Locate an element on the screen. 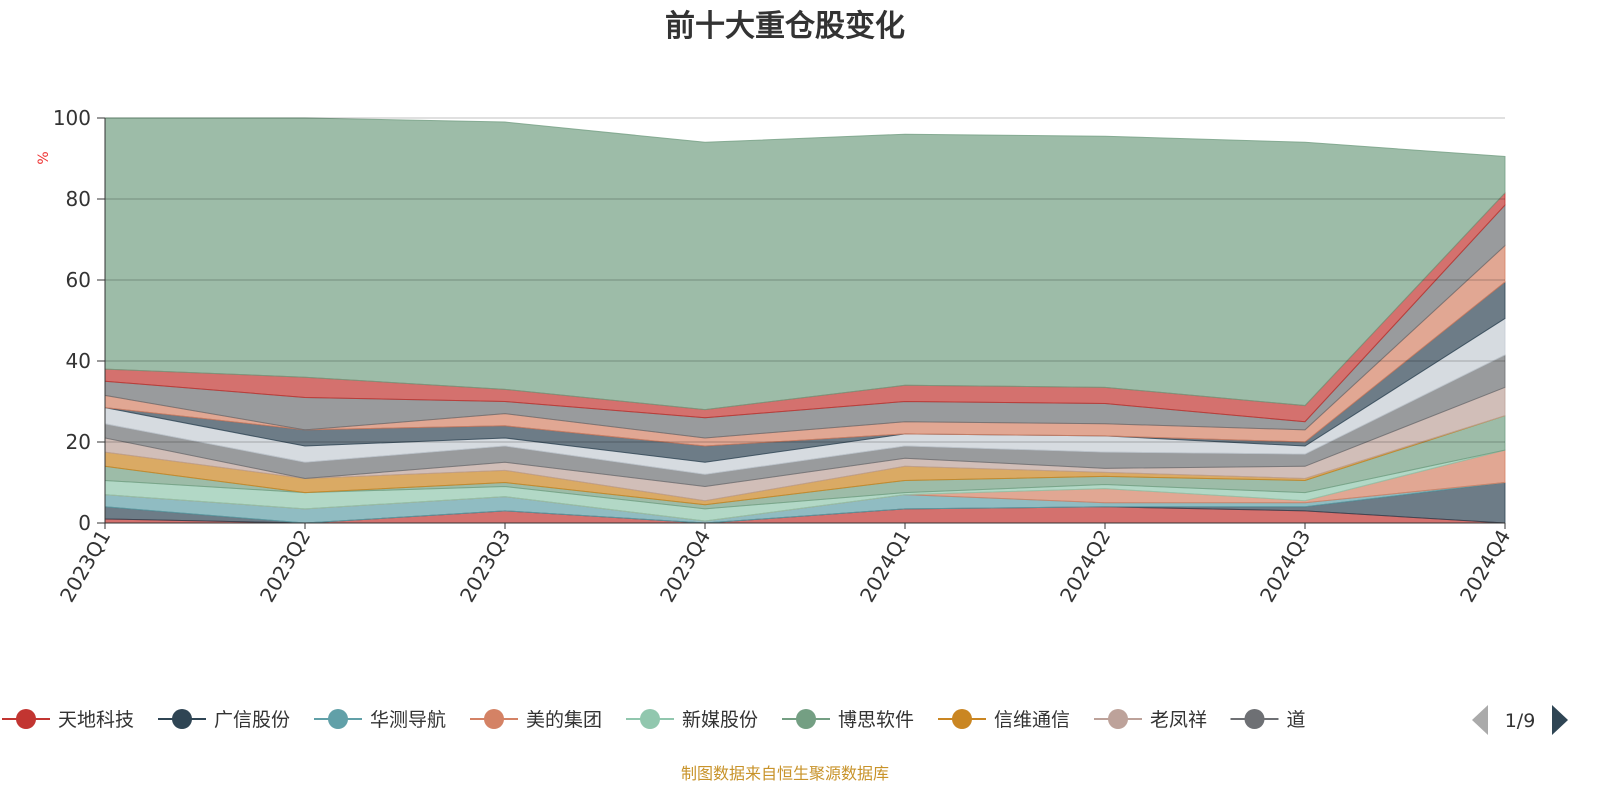  legend-label: 广信股份 is located at coordinates (252, 720).